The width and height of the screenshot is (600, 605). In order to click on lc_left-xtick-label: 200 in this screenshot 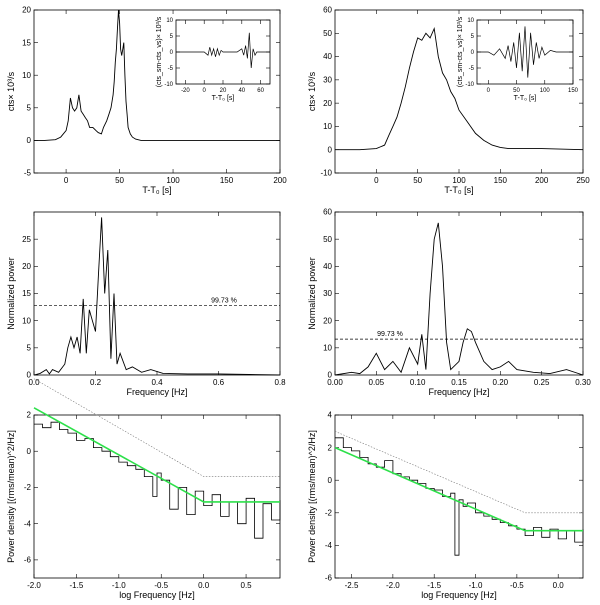, I will do `click(280, 180)`.